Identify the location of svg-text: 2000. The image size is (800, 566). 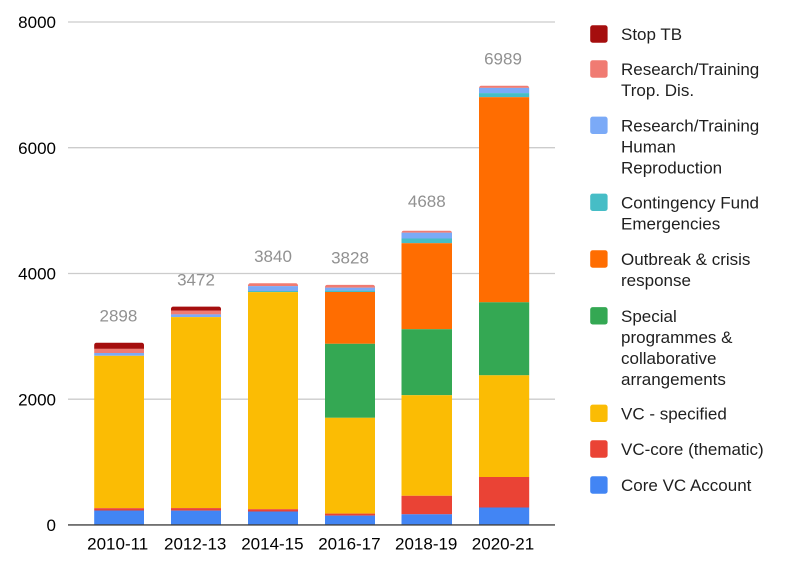
(37, 399).